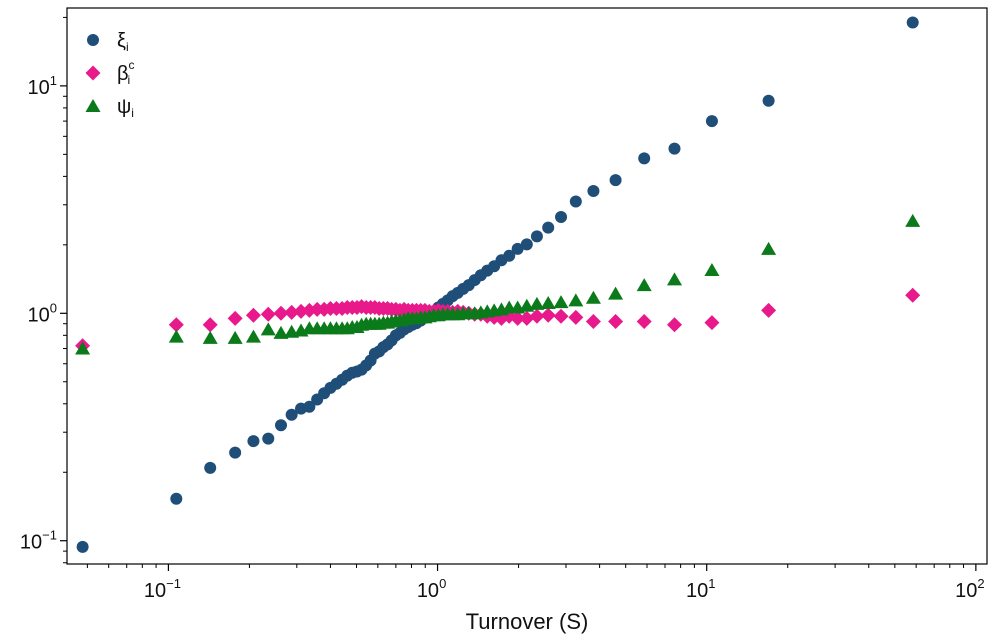 The image size is (995, 641). What do you see at coordinates (126, 72) in the screenshot?
I see `legend-label: βc i` at bounding box center [126, 72].